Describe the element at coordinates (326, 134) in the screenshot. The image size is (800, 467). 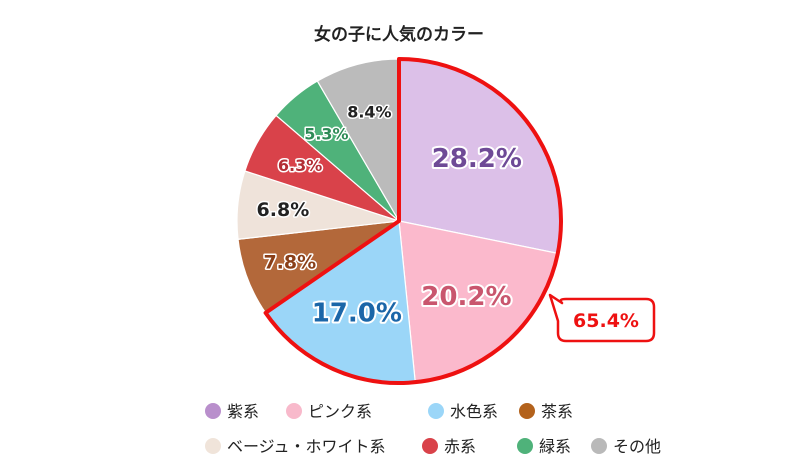
I see `data-label-6: 5.3%` at that location.